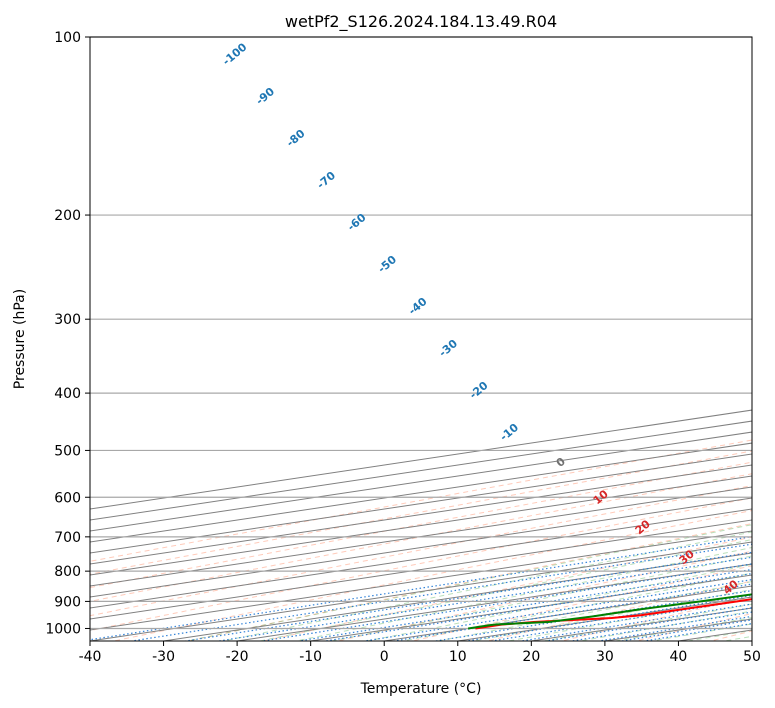  Describe the element at coordinates (90, 657) in the screenshot. I see `x-tick-label: -40` at that location.